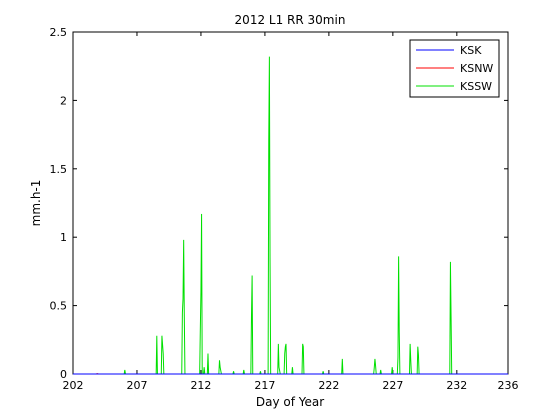 Image resolution: width=560 pixels, height=420 pixels. Describe the element at coordinates (508, 385) in the screenshot. I see `x-tick-label: 236` at that location.